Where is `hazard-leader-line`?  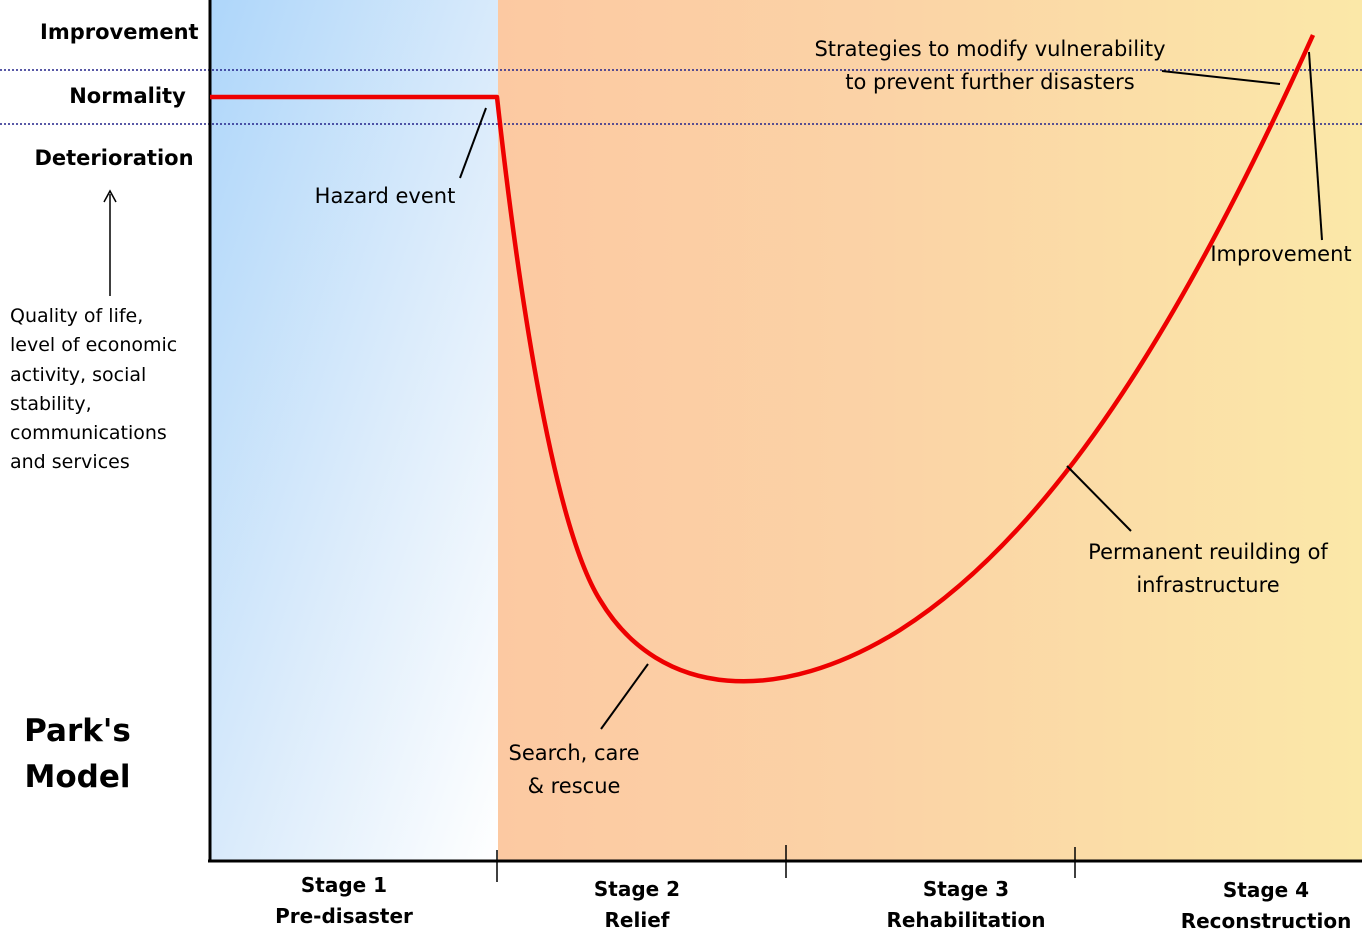 hazard-leader-line is located at coordinates (473, 143).